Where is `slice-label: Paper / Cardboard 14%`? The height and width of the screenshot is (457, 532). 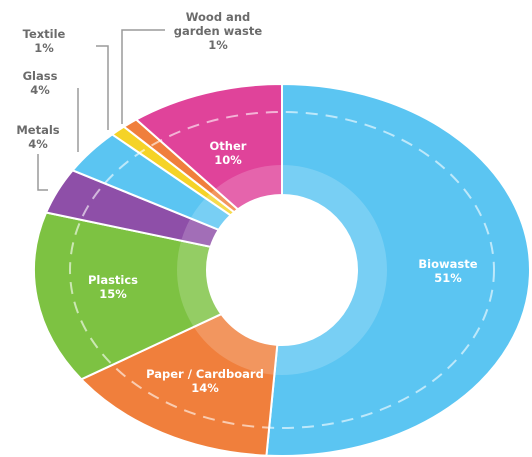 slice-label: Paper / Cardboard 14% is located at coordinates (205, 381).